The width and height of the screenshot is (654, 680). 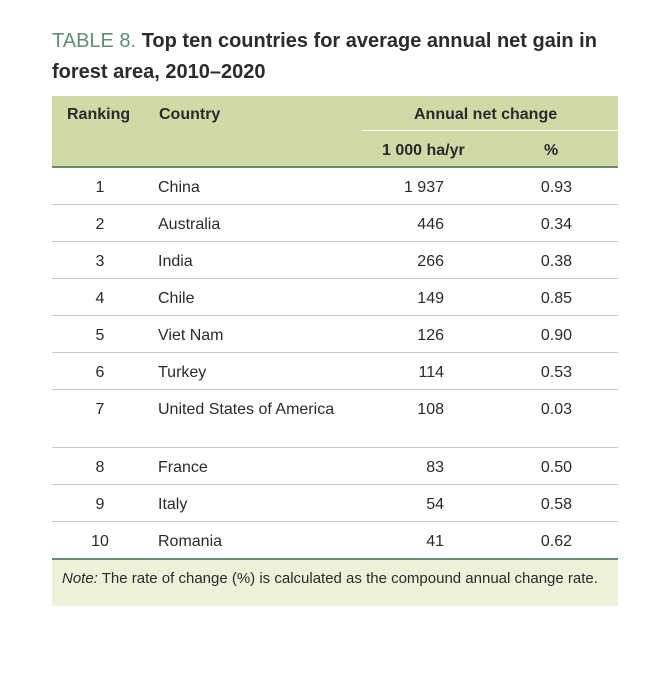 I want to click on table-number: TABLE 8., so click(x=94, y=41).